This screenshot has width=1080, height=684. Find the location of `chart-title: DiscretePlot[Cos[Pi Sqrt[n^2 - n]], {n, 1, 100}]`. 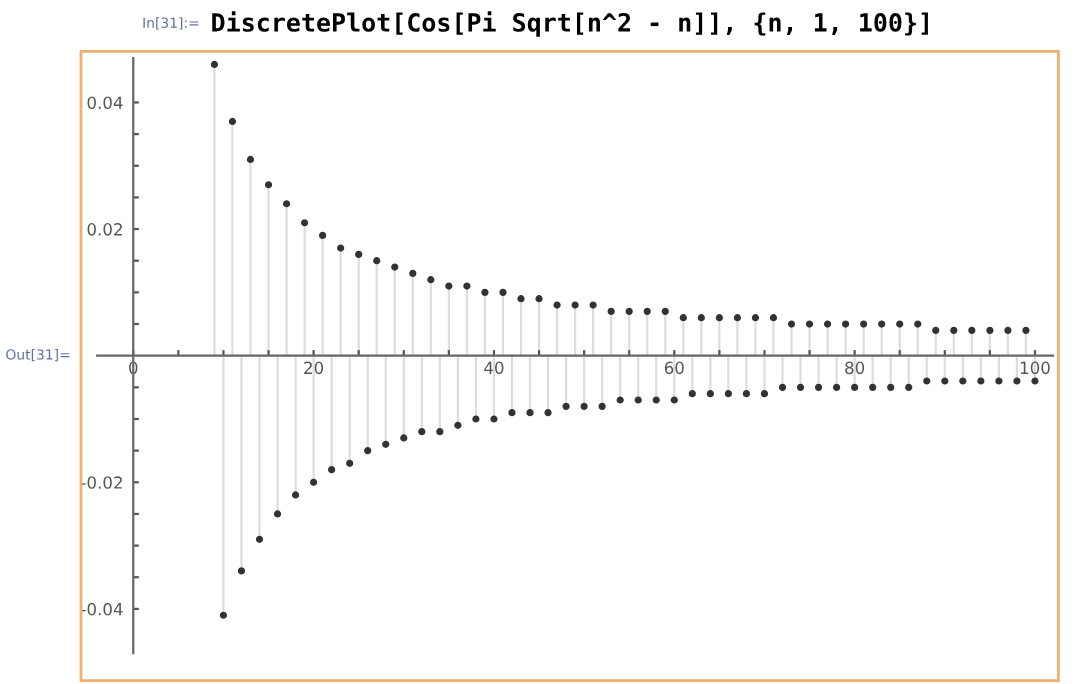

chart-title: DiscretePlot[Cos[Pi Sqrt[n^2 - n]], {n, 1, 100}] is located at coordinates (570, 24).